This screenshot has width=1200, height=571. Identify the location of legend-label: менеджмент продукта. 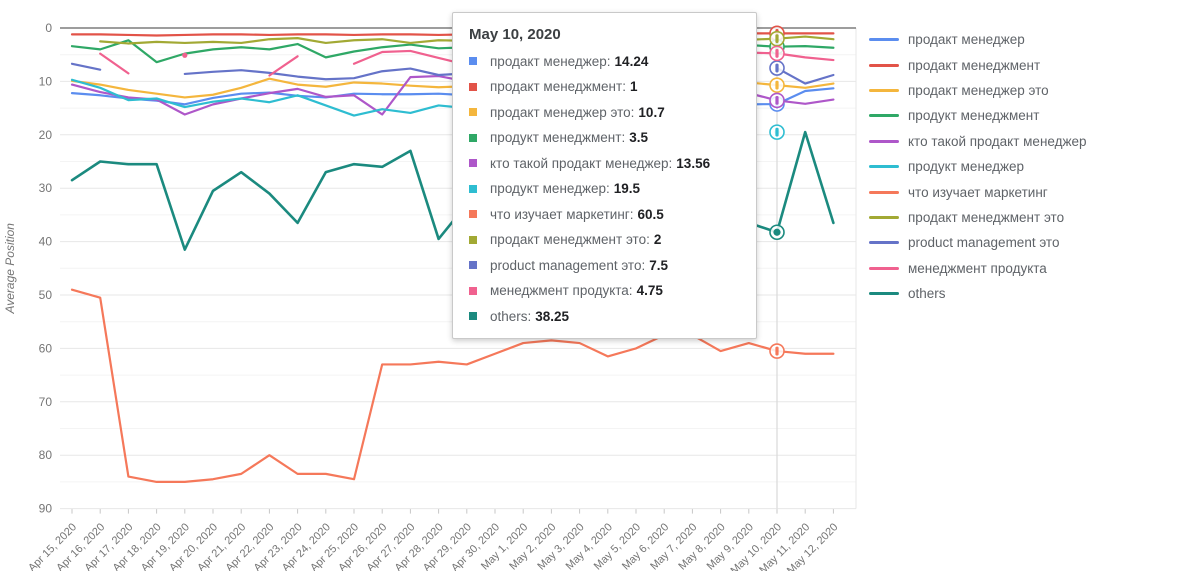
(977, 268).